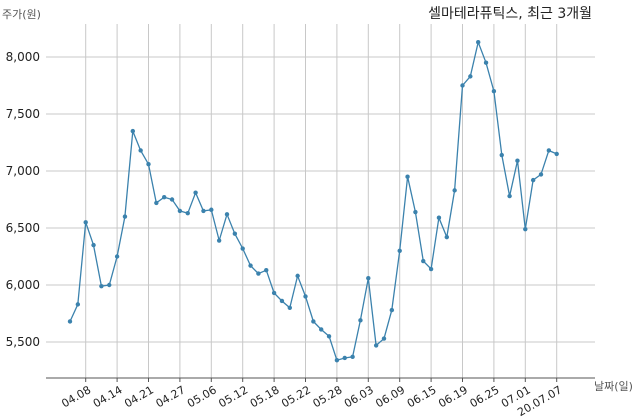 This screenshot has height=419, width=640. Describe the element at coordinates (390, 396) in the screenshot. I see `x-tick-label: 06.09` at that location.